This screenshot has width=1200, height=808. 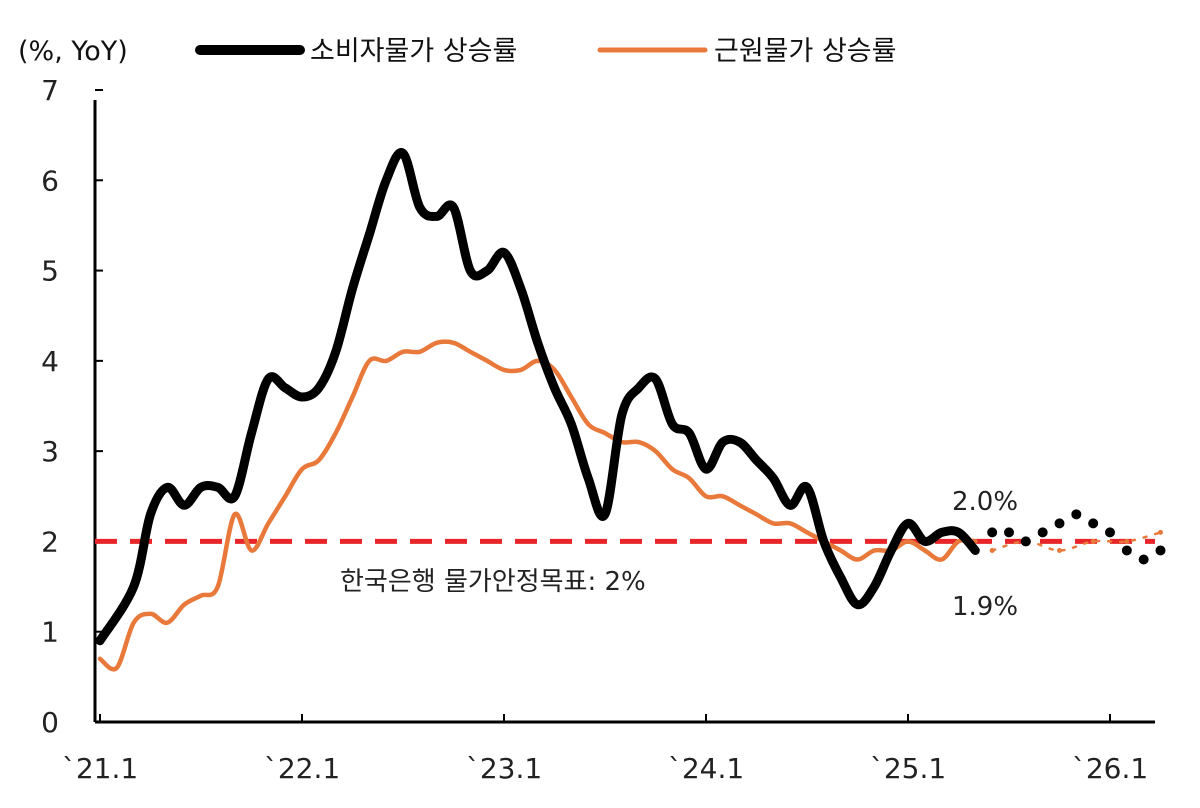 I want to click on y-tick-label: 3, so click(x=50, y=451).